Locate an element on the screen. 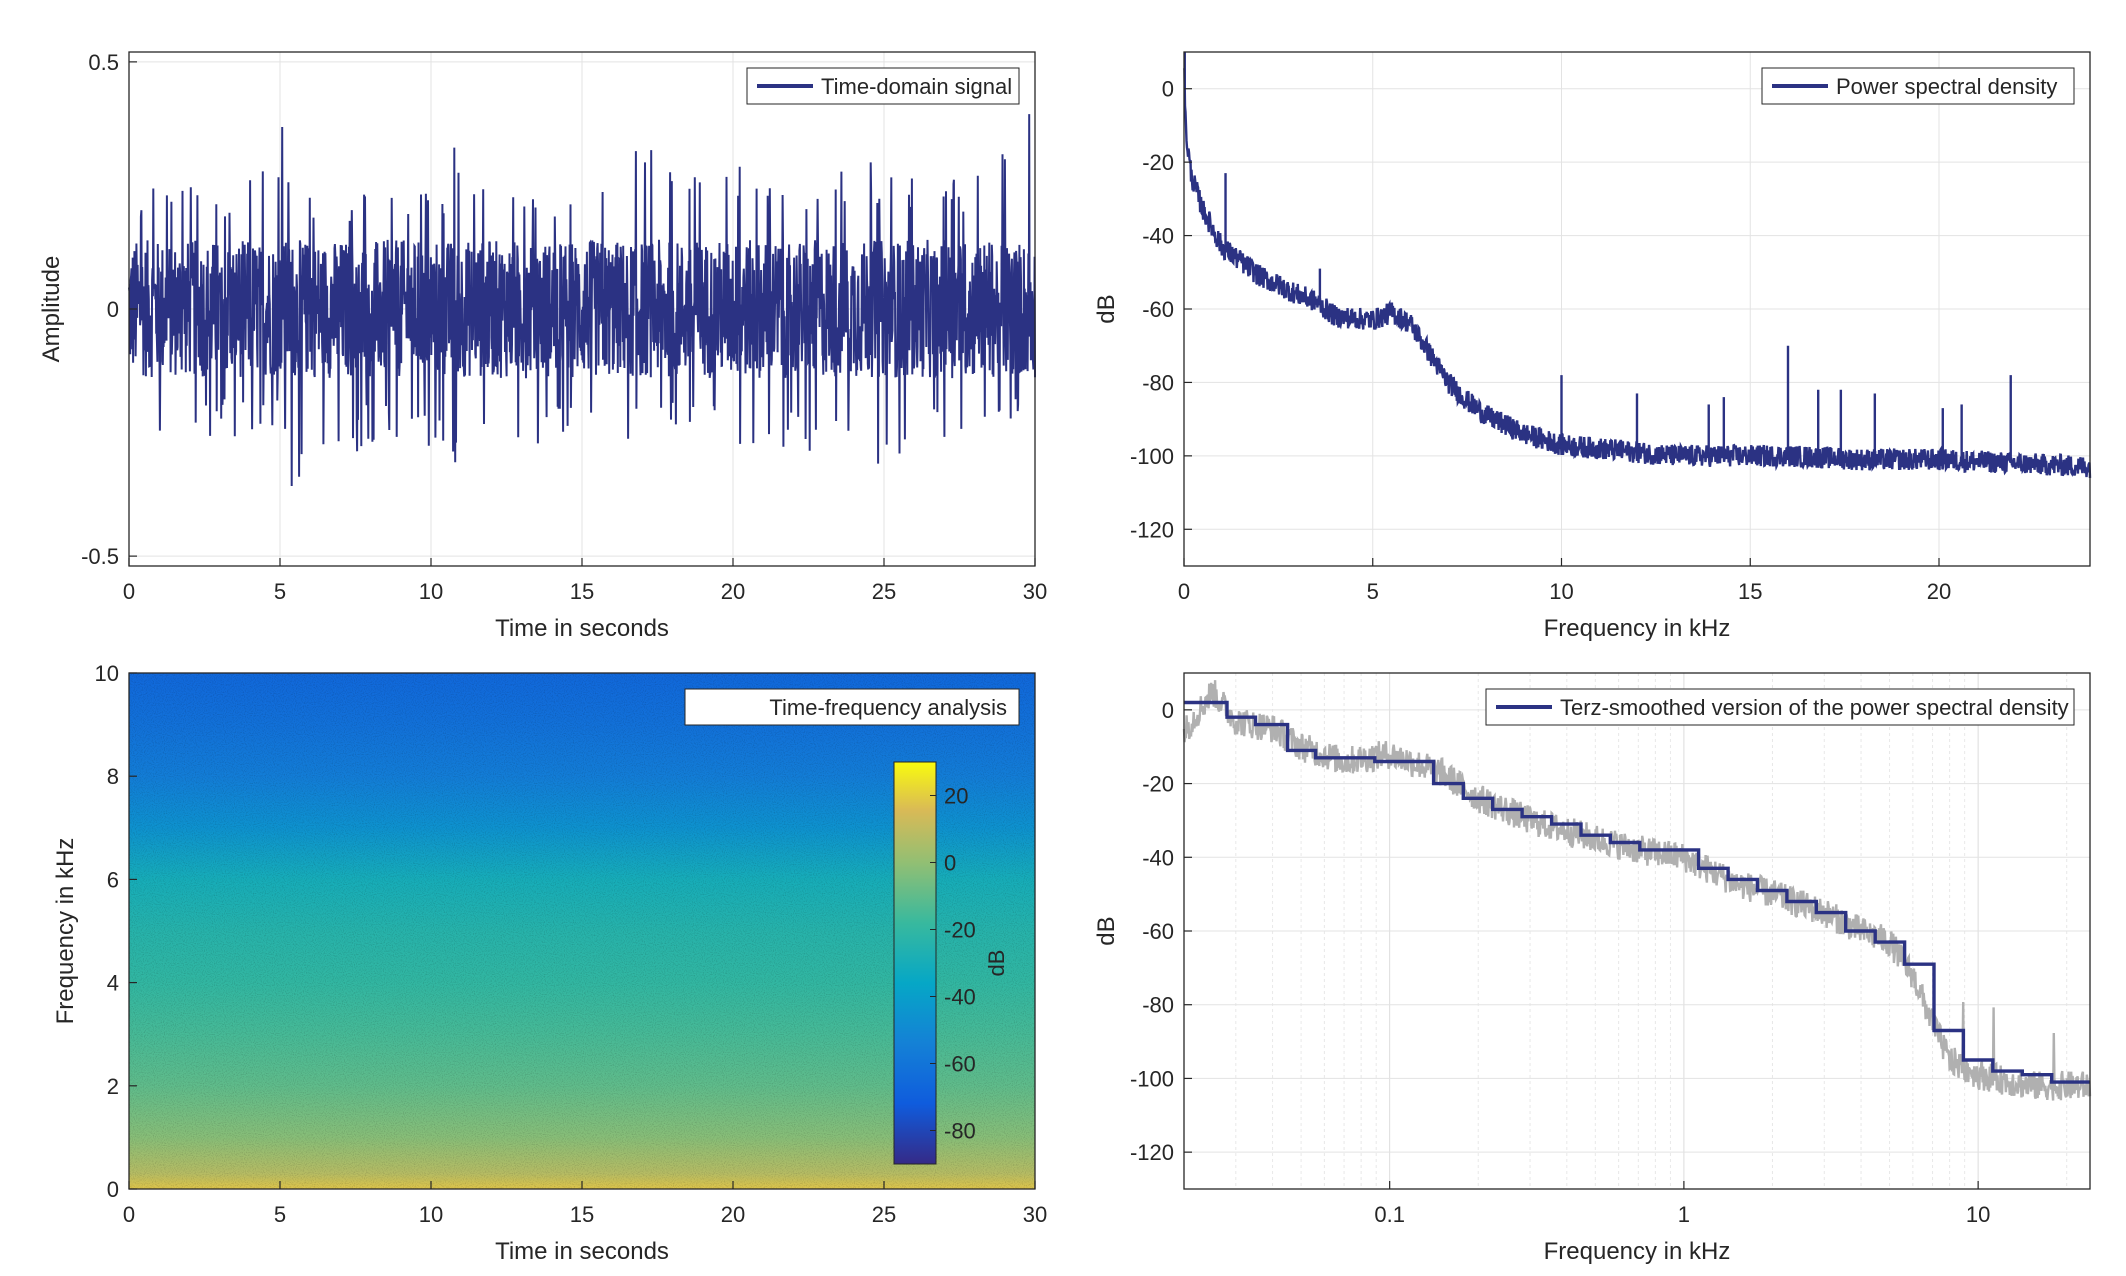 Image resolution: width=2126 pixels, height=1276 pixels. colorbar-tick-label: 20 is located at coordinates (956, 796).